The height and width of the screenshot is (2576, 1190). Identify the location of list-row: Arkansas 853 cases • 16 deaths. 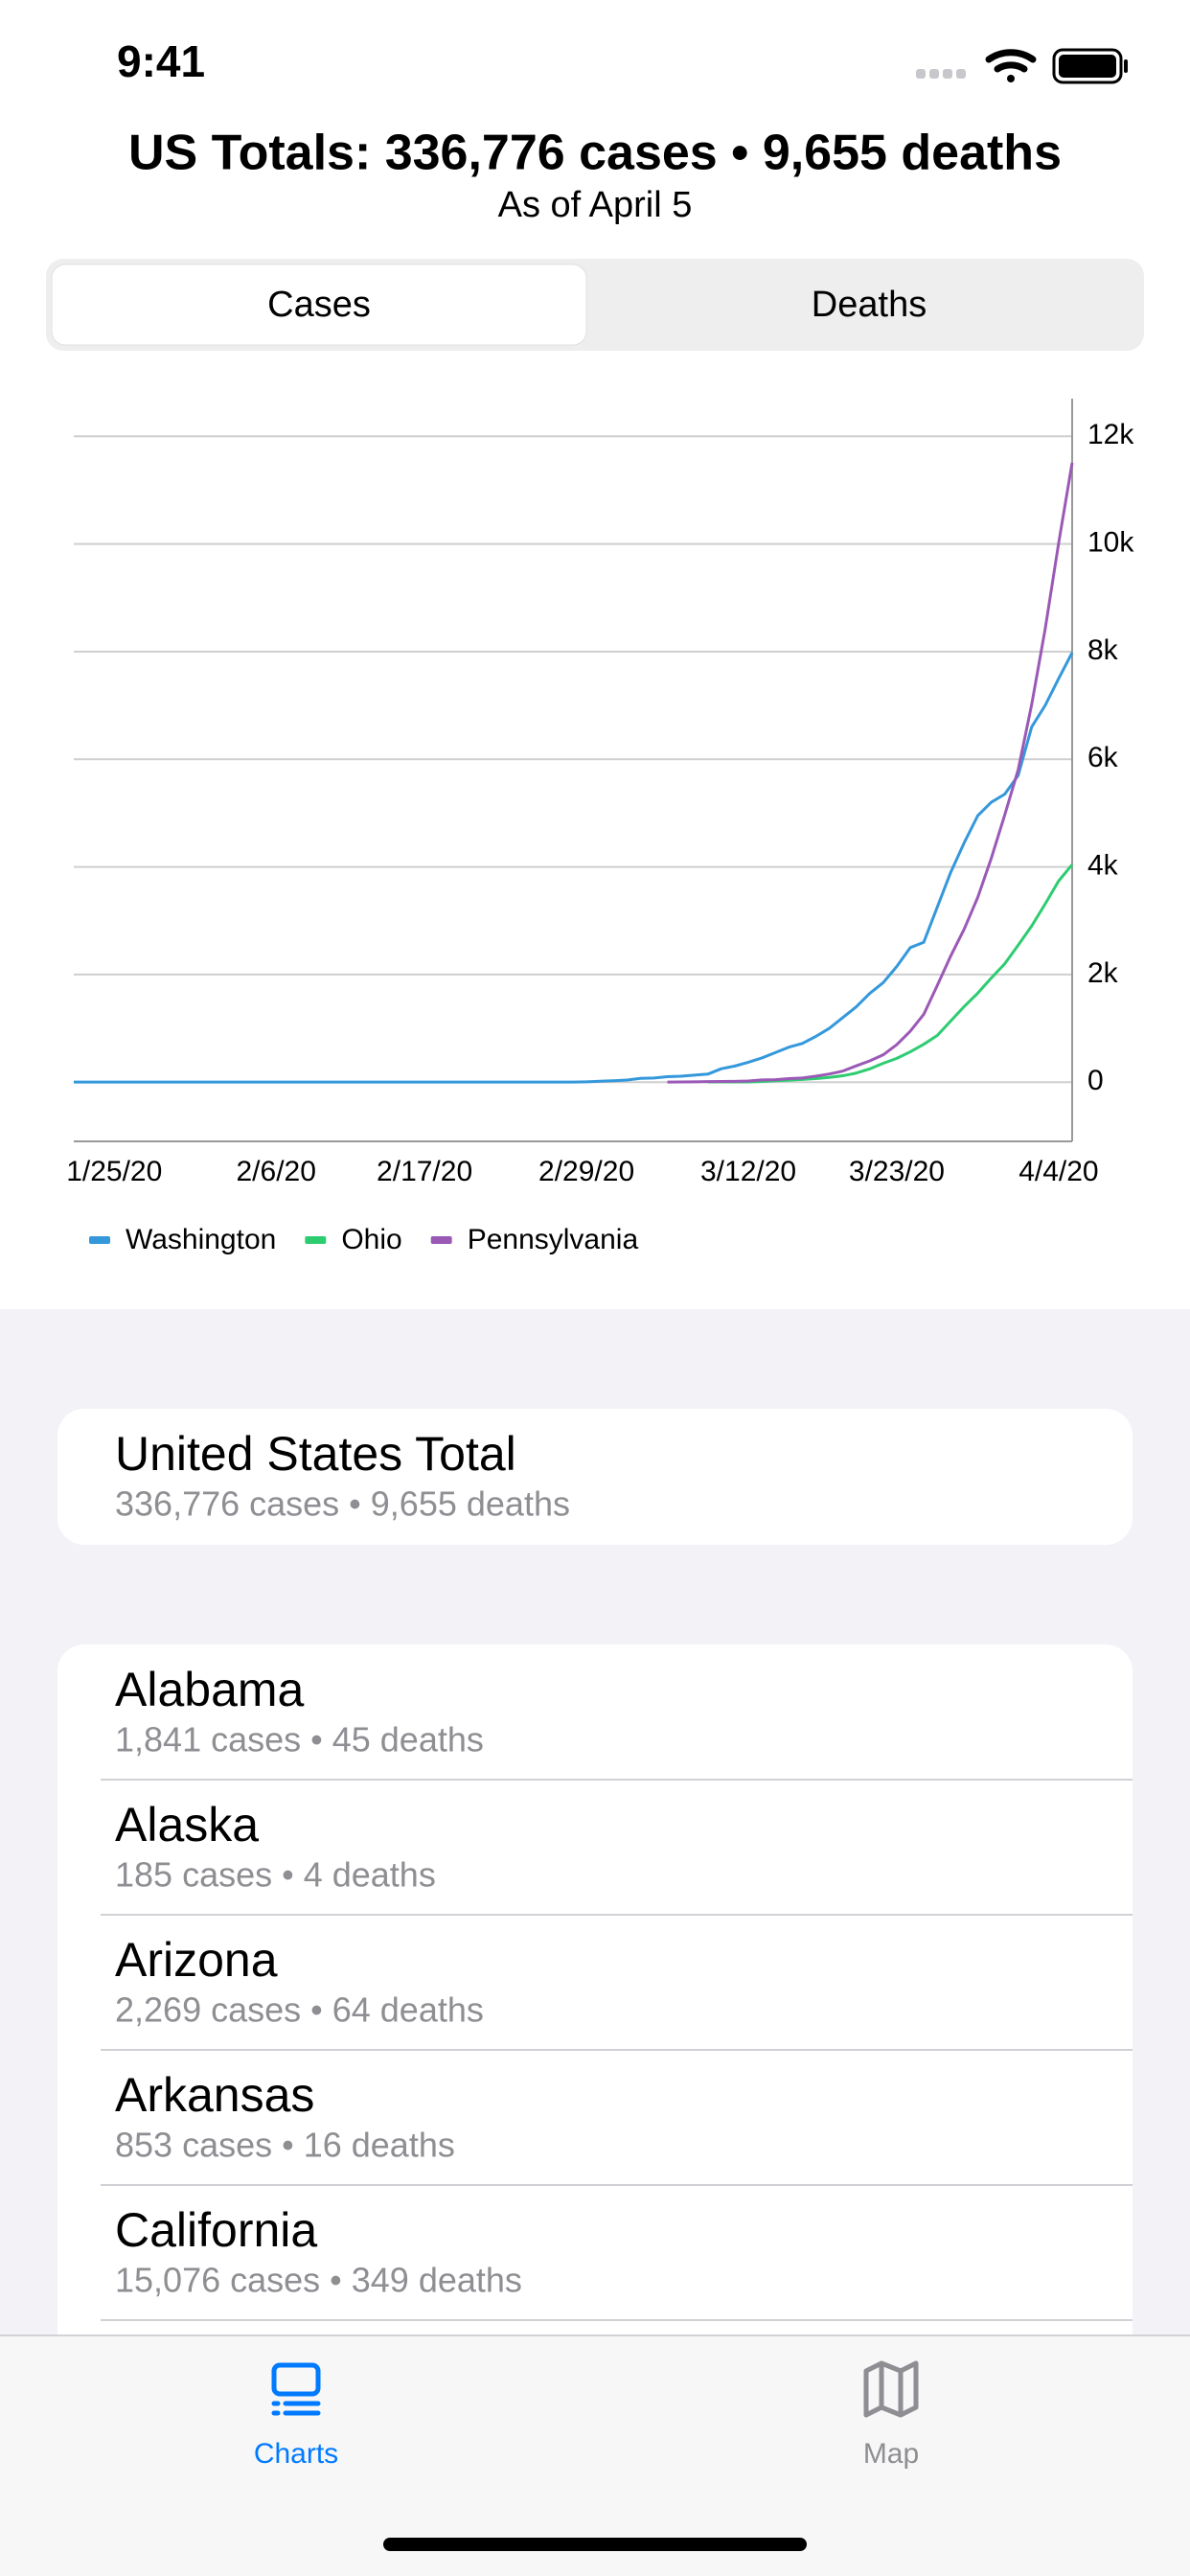
(617, 2127).